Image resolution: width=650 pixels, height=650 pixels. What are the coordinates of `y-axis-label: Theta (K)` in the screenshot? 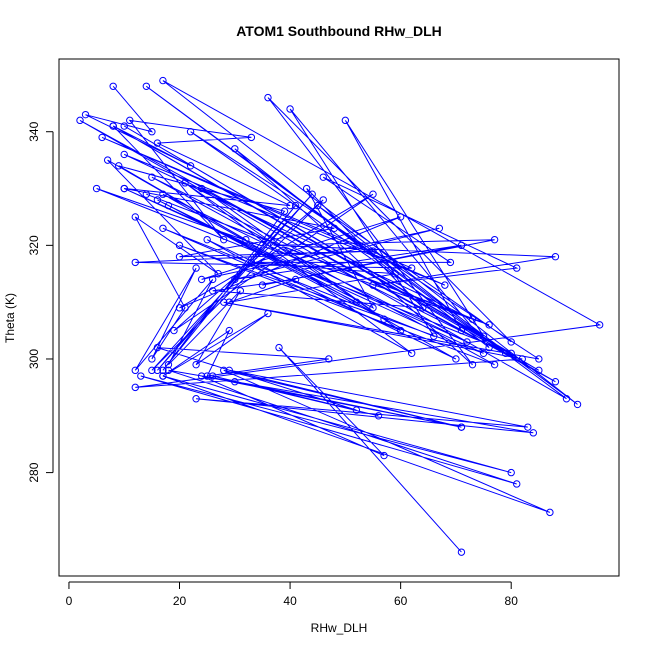 It's located at (10, 318).